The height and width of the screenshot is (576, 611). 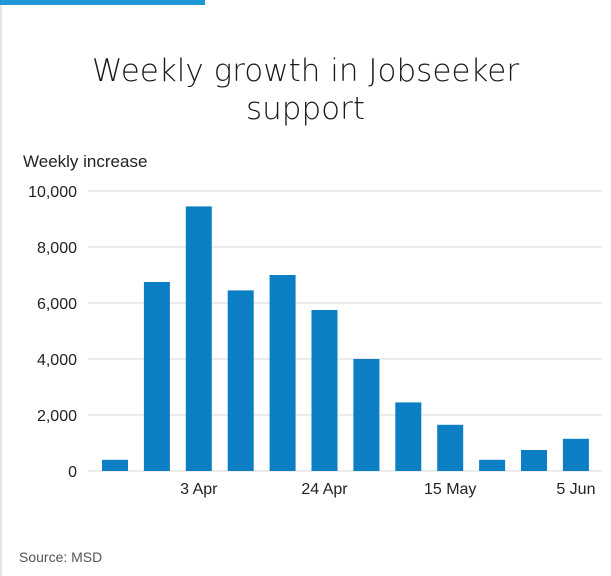 What do you see at coordinates (305, 71) in the screenshot?
I see `chart-title-line-1: Weekly growth in Jobseeker` at bounding box center [305, 71].